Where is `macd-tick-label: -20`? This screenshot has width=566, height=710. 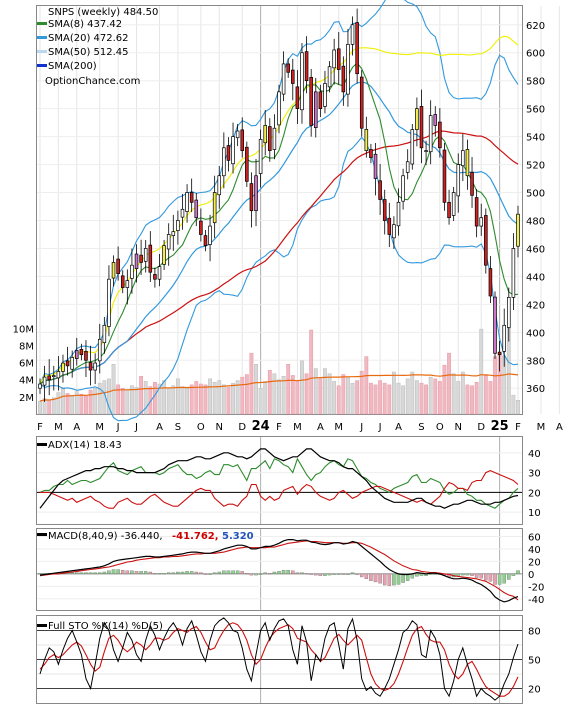 macd-tick-label: -20 is located at coordinates (536, 587).